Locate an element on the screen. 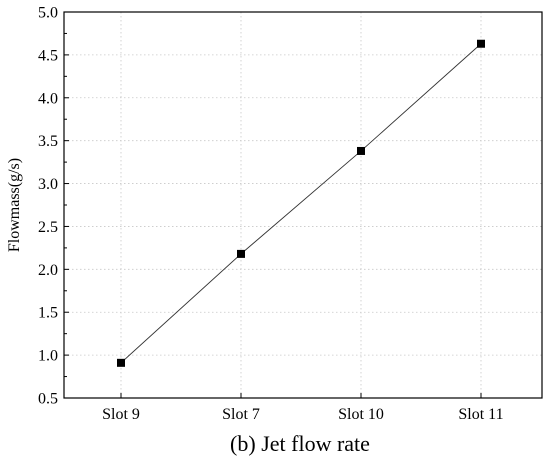  y-axis-title: Flowmass(g/s) is located at coordinates (14, 205).